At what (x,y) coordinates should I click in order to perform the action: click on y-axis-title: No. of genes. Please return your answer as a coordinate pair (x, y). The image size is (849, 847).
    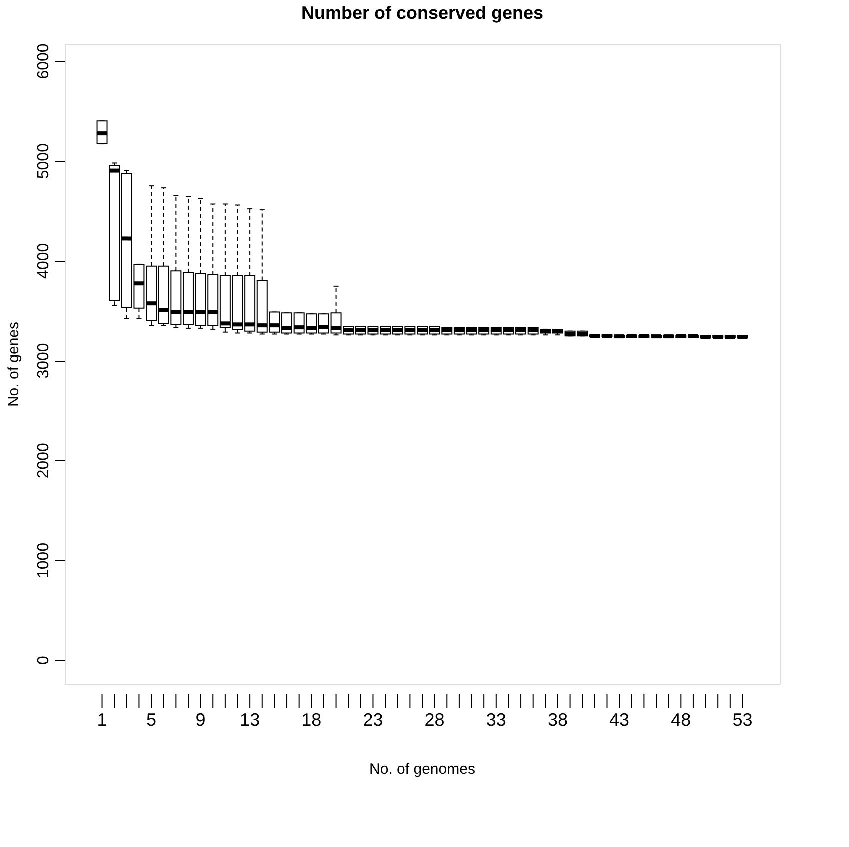
    Looking at the image, I should click on (14, 365).